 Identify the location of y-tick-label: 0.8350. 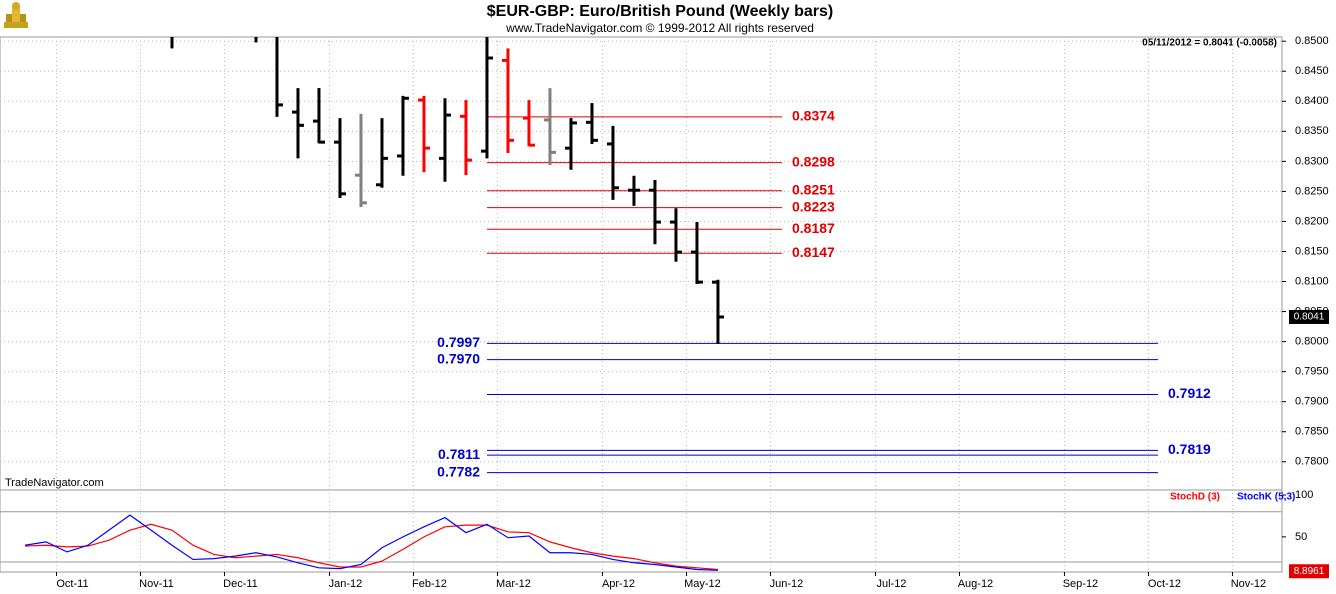
(1312, 131).